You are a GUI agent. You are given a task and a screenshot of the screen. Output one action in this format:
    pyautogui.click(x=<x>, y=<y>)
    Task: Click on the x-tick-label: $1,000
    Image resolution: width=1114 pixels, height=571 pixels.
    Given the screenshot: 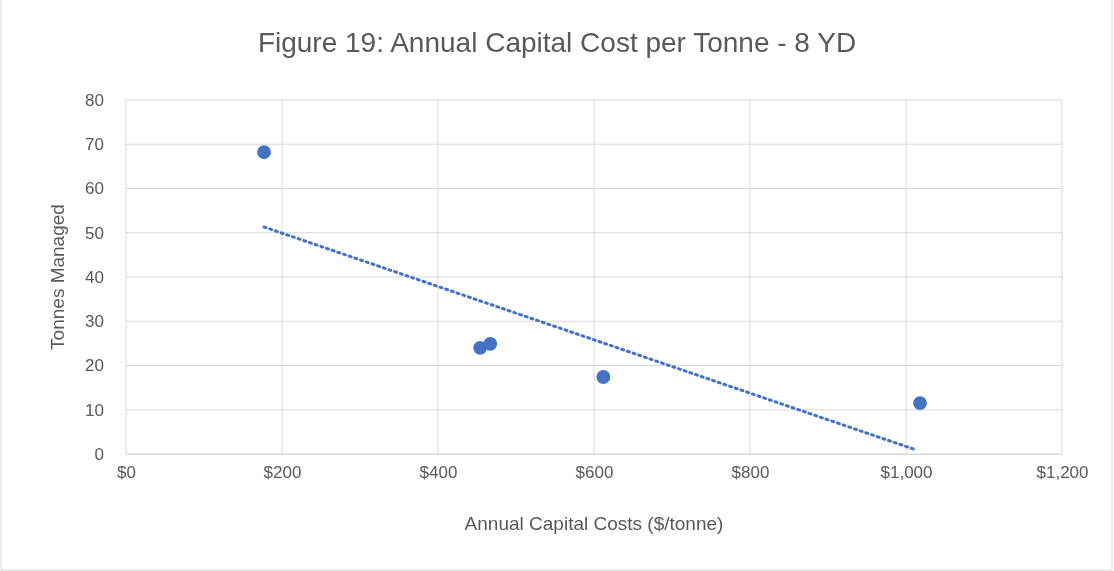 What is the action you would take?
    pyautogui.click(x=906, y=473)
    